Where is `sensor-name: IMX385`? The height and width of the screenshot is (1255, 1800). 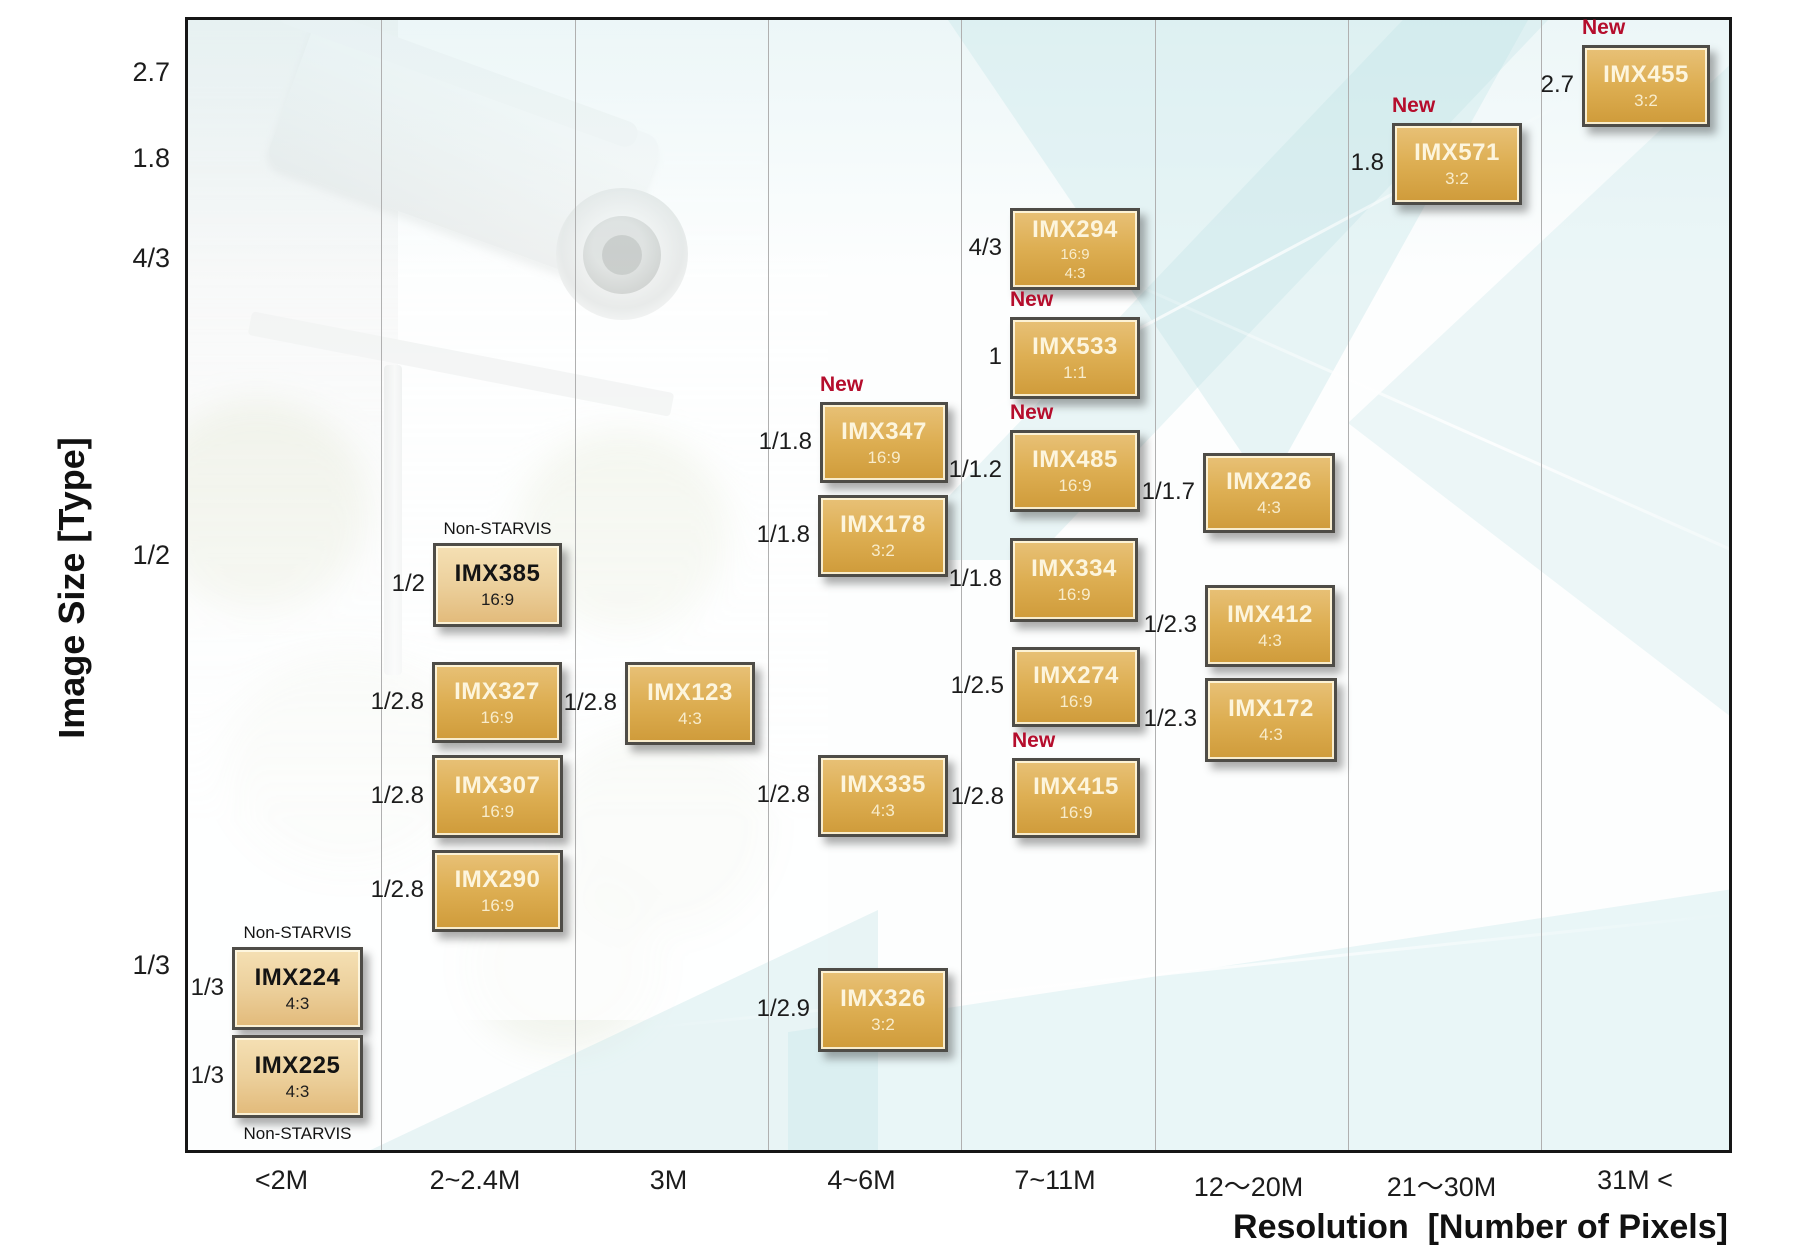 sensor-name: IMX385 is located at coordinates (497, 574).